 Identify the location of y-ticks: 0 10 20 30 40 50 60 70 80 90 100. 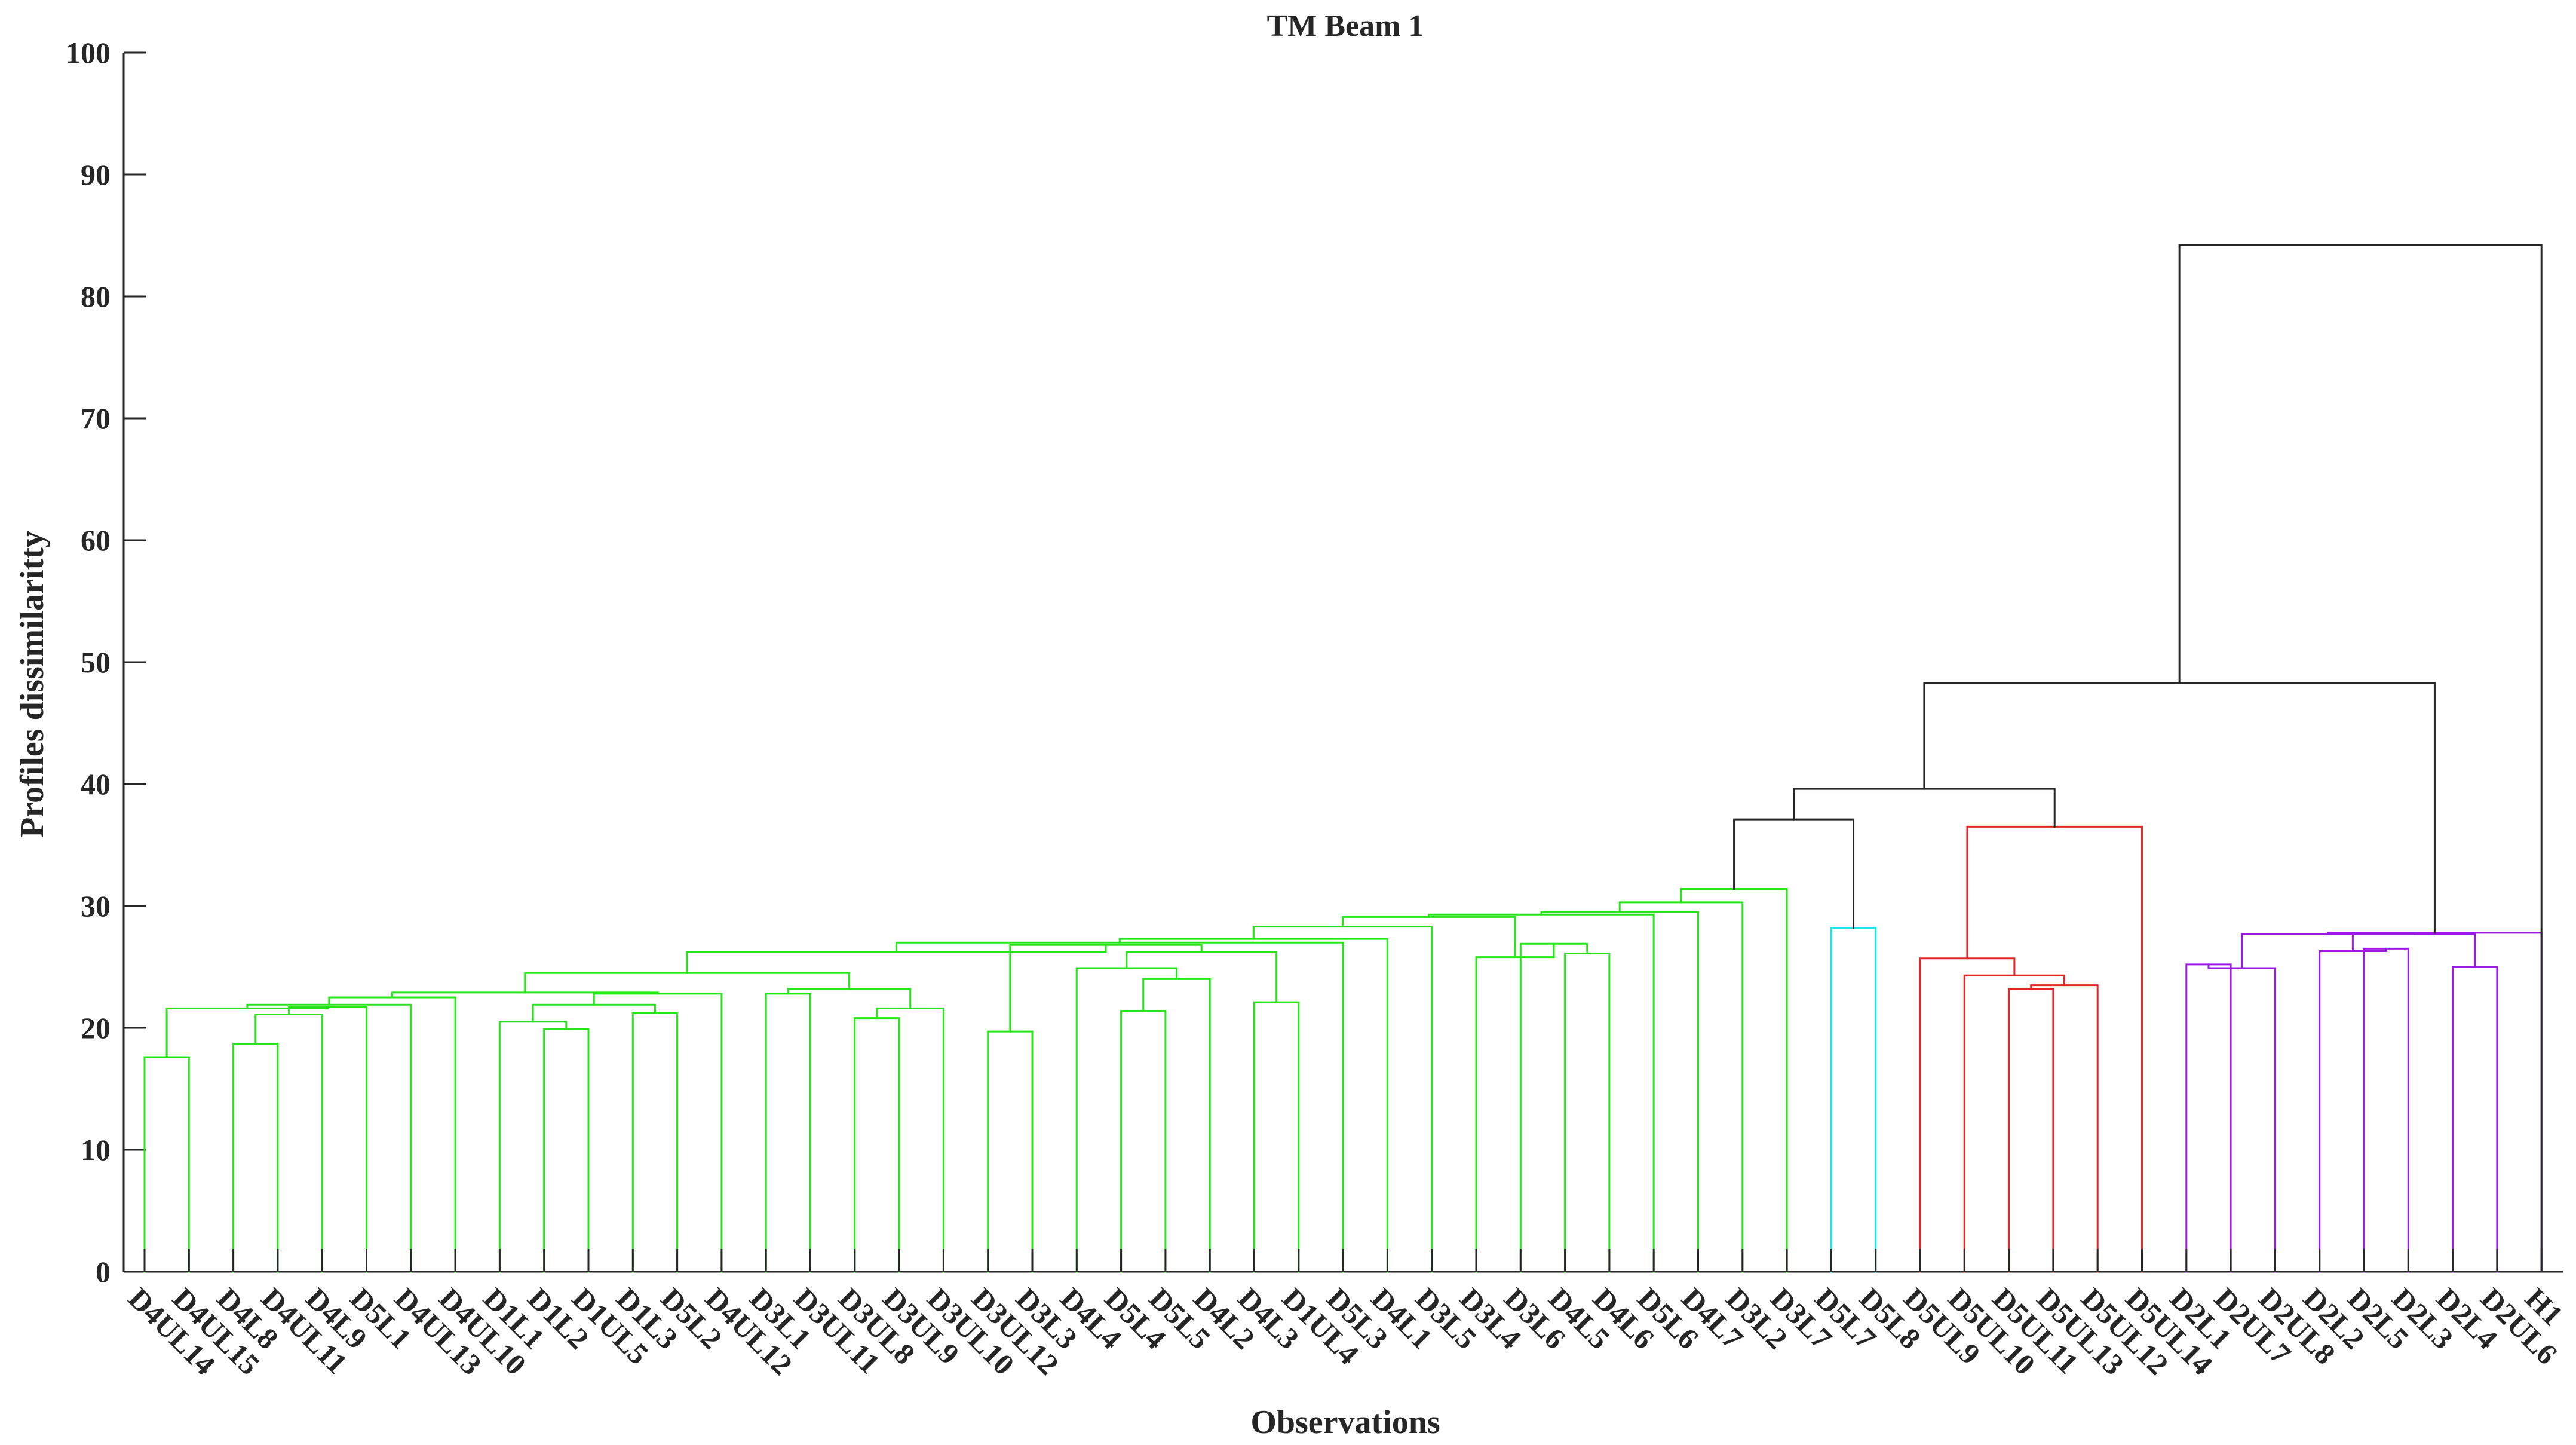
(106, 662).